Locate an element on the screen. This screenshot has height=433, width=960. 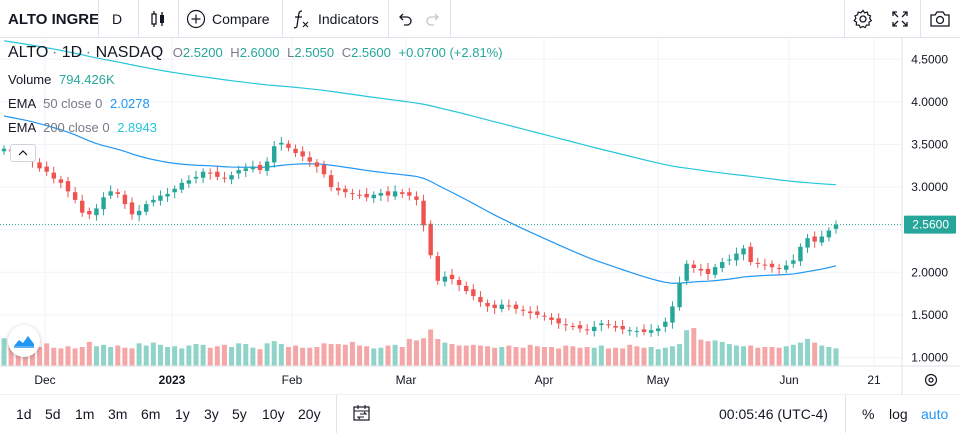
fullscreen-button is located at coordinates (900, 19).